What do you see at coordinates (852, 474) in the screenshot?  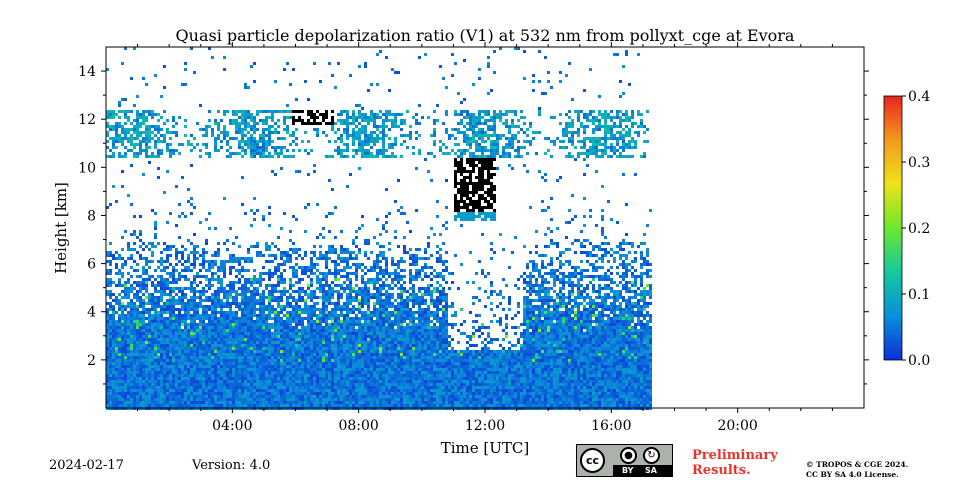 I see `license-line-2: CC BY SA 4.0 License.` at bounding box center [852, 474].